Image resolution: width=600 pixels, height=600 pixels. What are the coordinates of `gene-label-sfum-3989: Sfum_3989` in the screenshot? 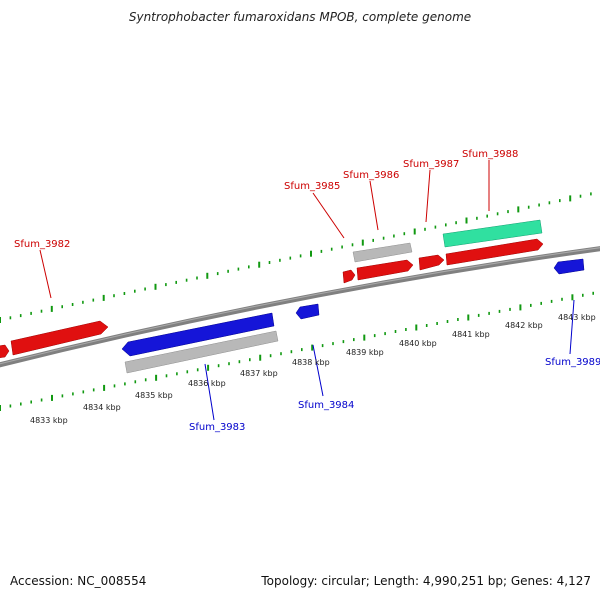 It's located at (572, 362).